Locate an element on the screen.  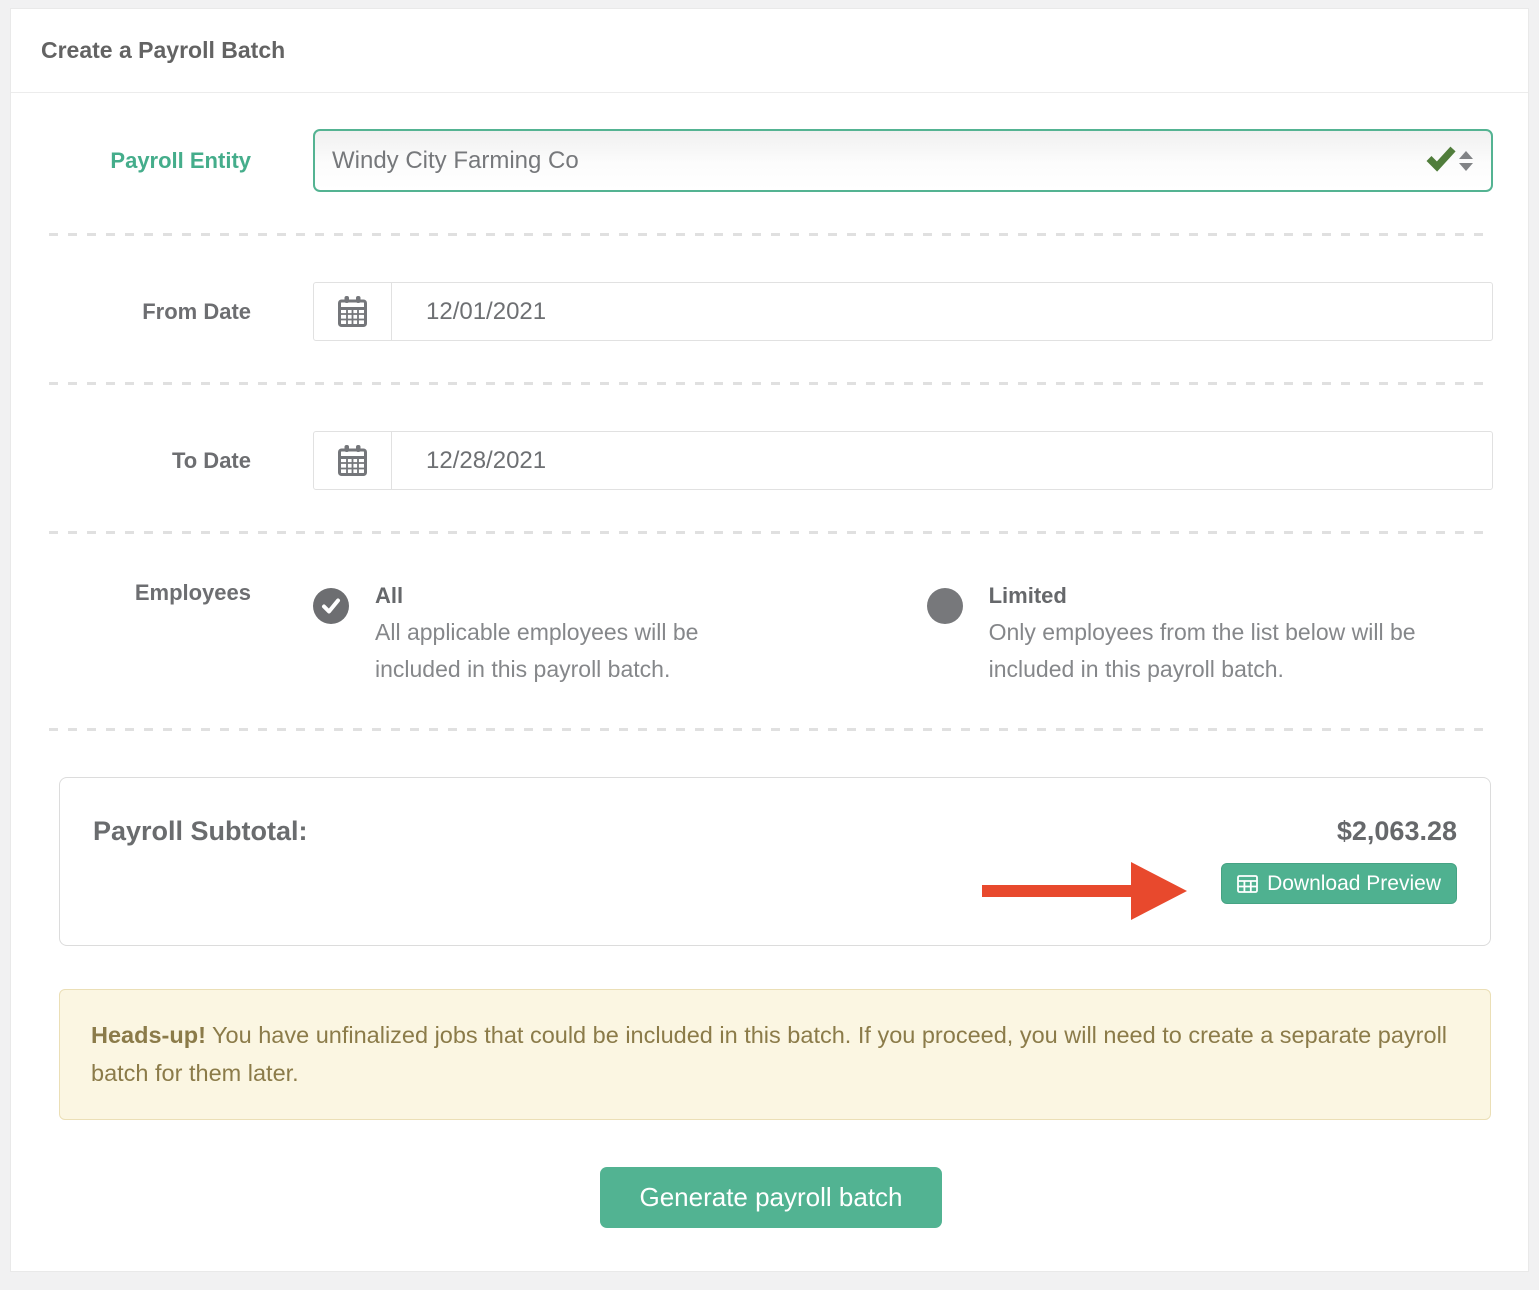
arrow-right-icon is located at coordinates (1084, 891).